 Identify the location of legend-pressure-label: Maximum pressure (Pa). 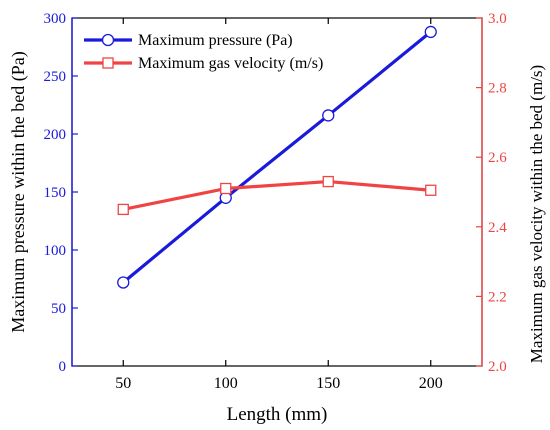
(215, 40).